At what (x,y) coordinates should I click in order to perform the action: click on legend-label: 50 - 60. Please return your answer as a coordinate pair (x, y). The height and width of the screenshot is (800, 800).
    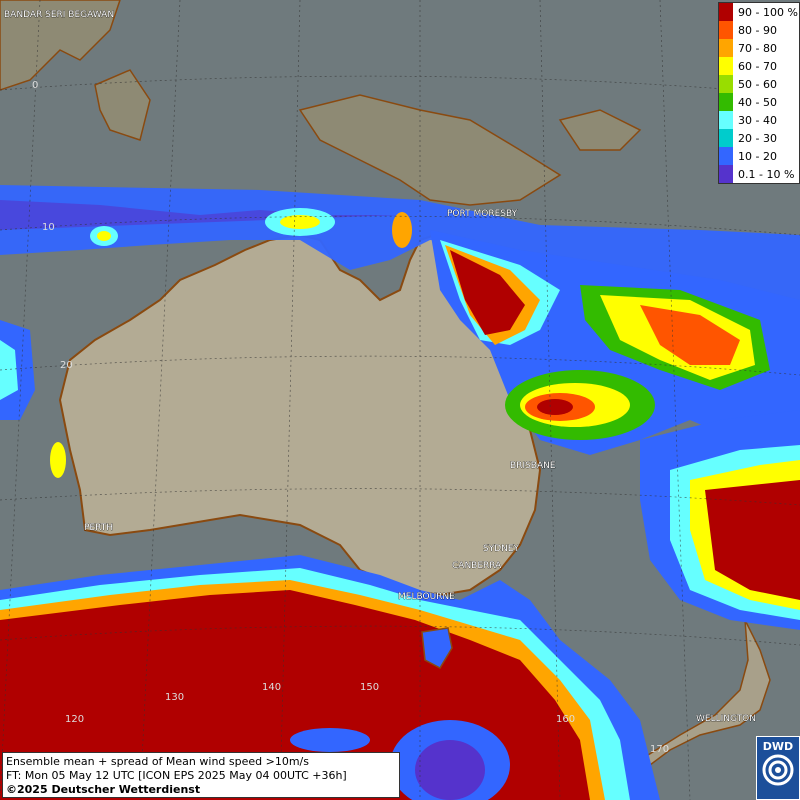
    Looking at the image, I should click on (757, 84).